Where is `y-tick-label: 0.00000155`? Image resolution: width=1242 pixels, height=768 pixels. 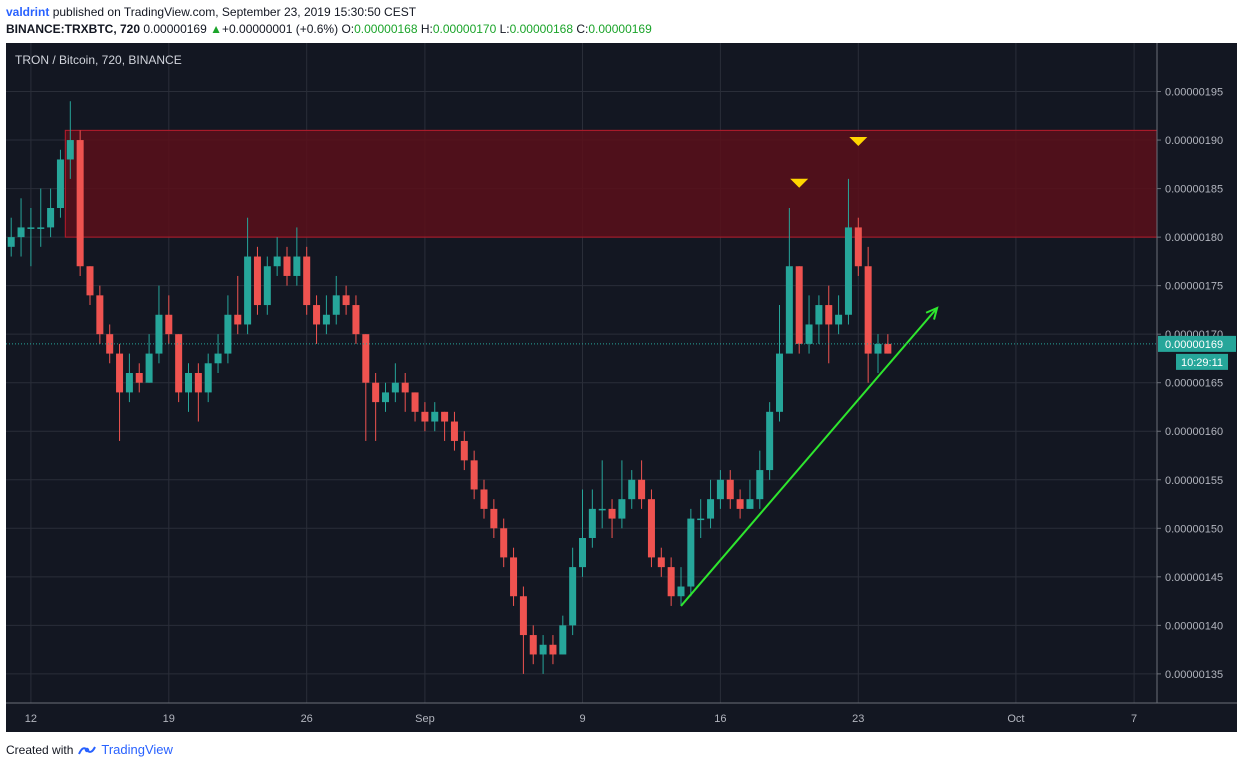
y-tick-label: 0.00000155 is located at coordinates (1194, 481).